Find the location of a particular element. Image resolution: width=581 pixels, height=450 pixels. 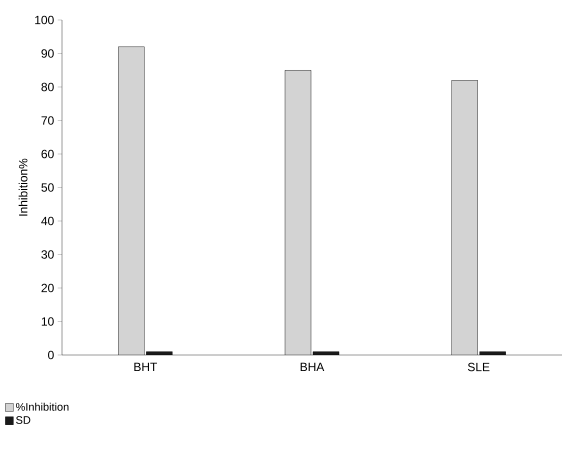

y-tick-label: 50 is located at coordinates (47, 187).